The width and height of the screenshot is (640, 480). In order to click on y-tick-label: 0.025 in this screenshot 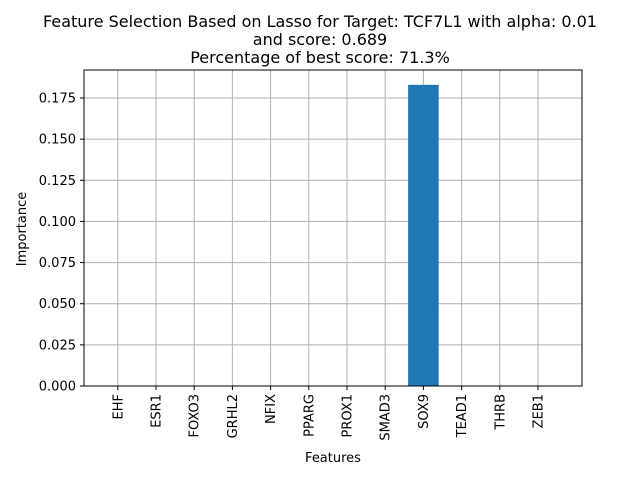, I will do `click(57, 345)`.